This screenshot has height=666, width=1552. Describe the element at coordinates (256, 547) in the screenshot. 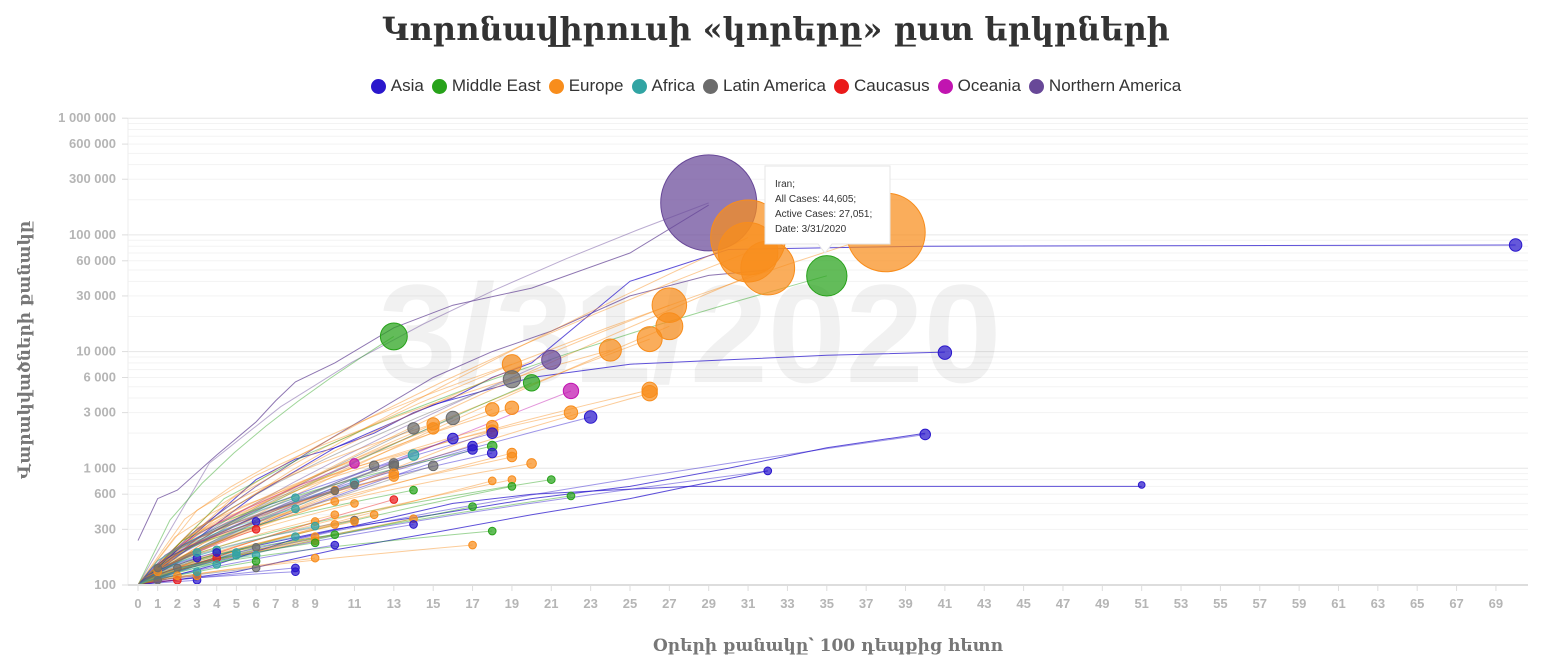

I see `data-point-costa-rica` at that location.